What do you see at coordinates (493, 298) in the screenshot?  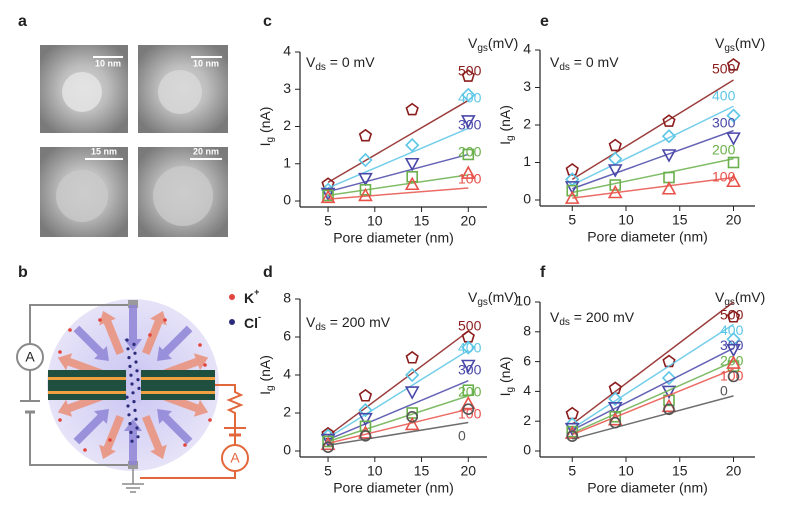 I see `label: Vgs(mV)` at bounding box center [493, 298].